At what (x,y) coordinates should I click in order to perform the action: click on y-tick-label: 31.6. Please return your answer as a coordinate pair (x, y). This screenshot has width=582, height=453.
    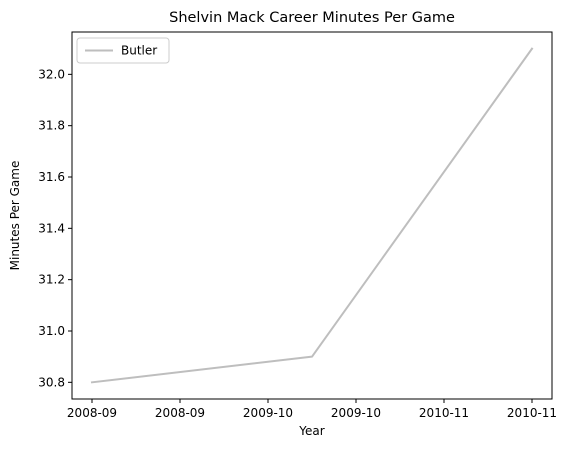
    Looking at the image, I should click on (51, 177).